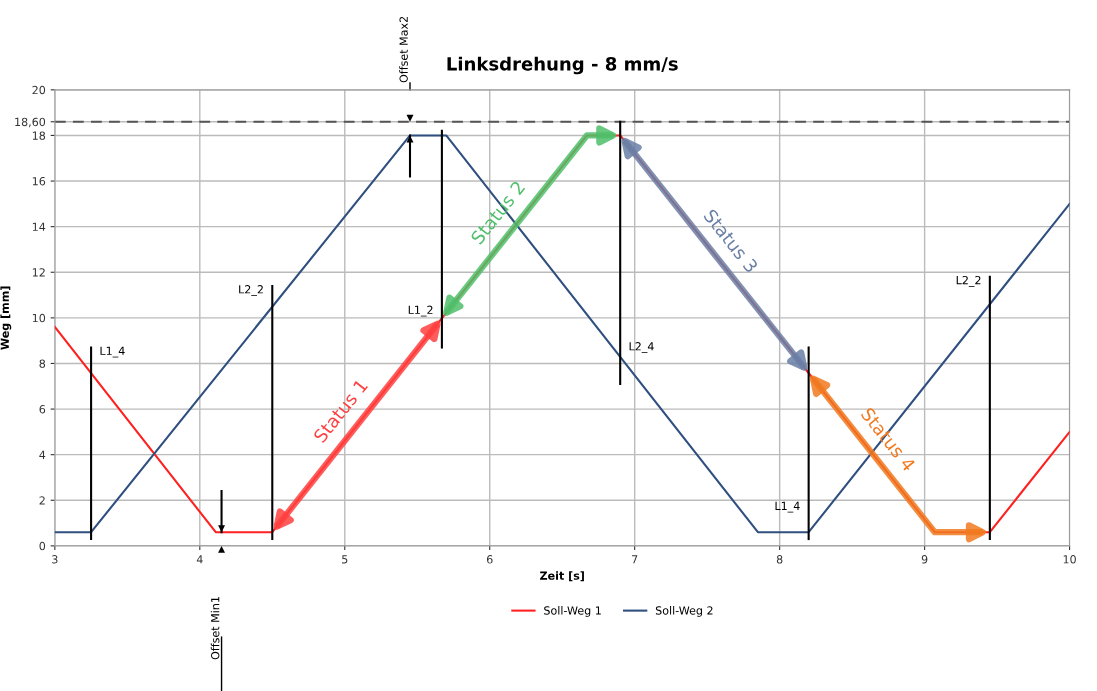  I want to click on x-tick-label: 7, so click(635, 559).